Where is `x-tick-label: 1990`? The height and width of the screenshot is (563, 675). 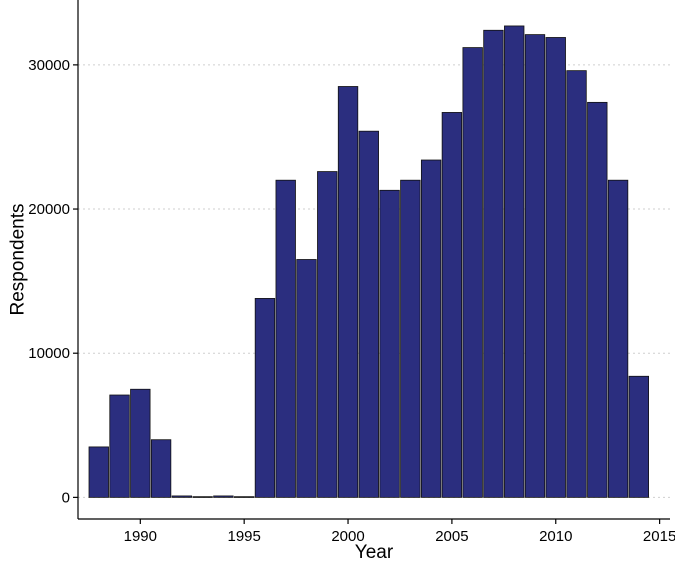
x-tick-label: 1990 is located at coordinates (140, 536).